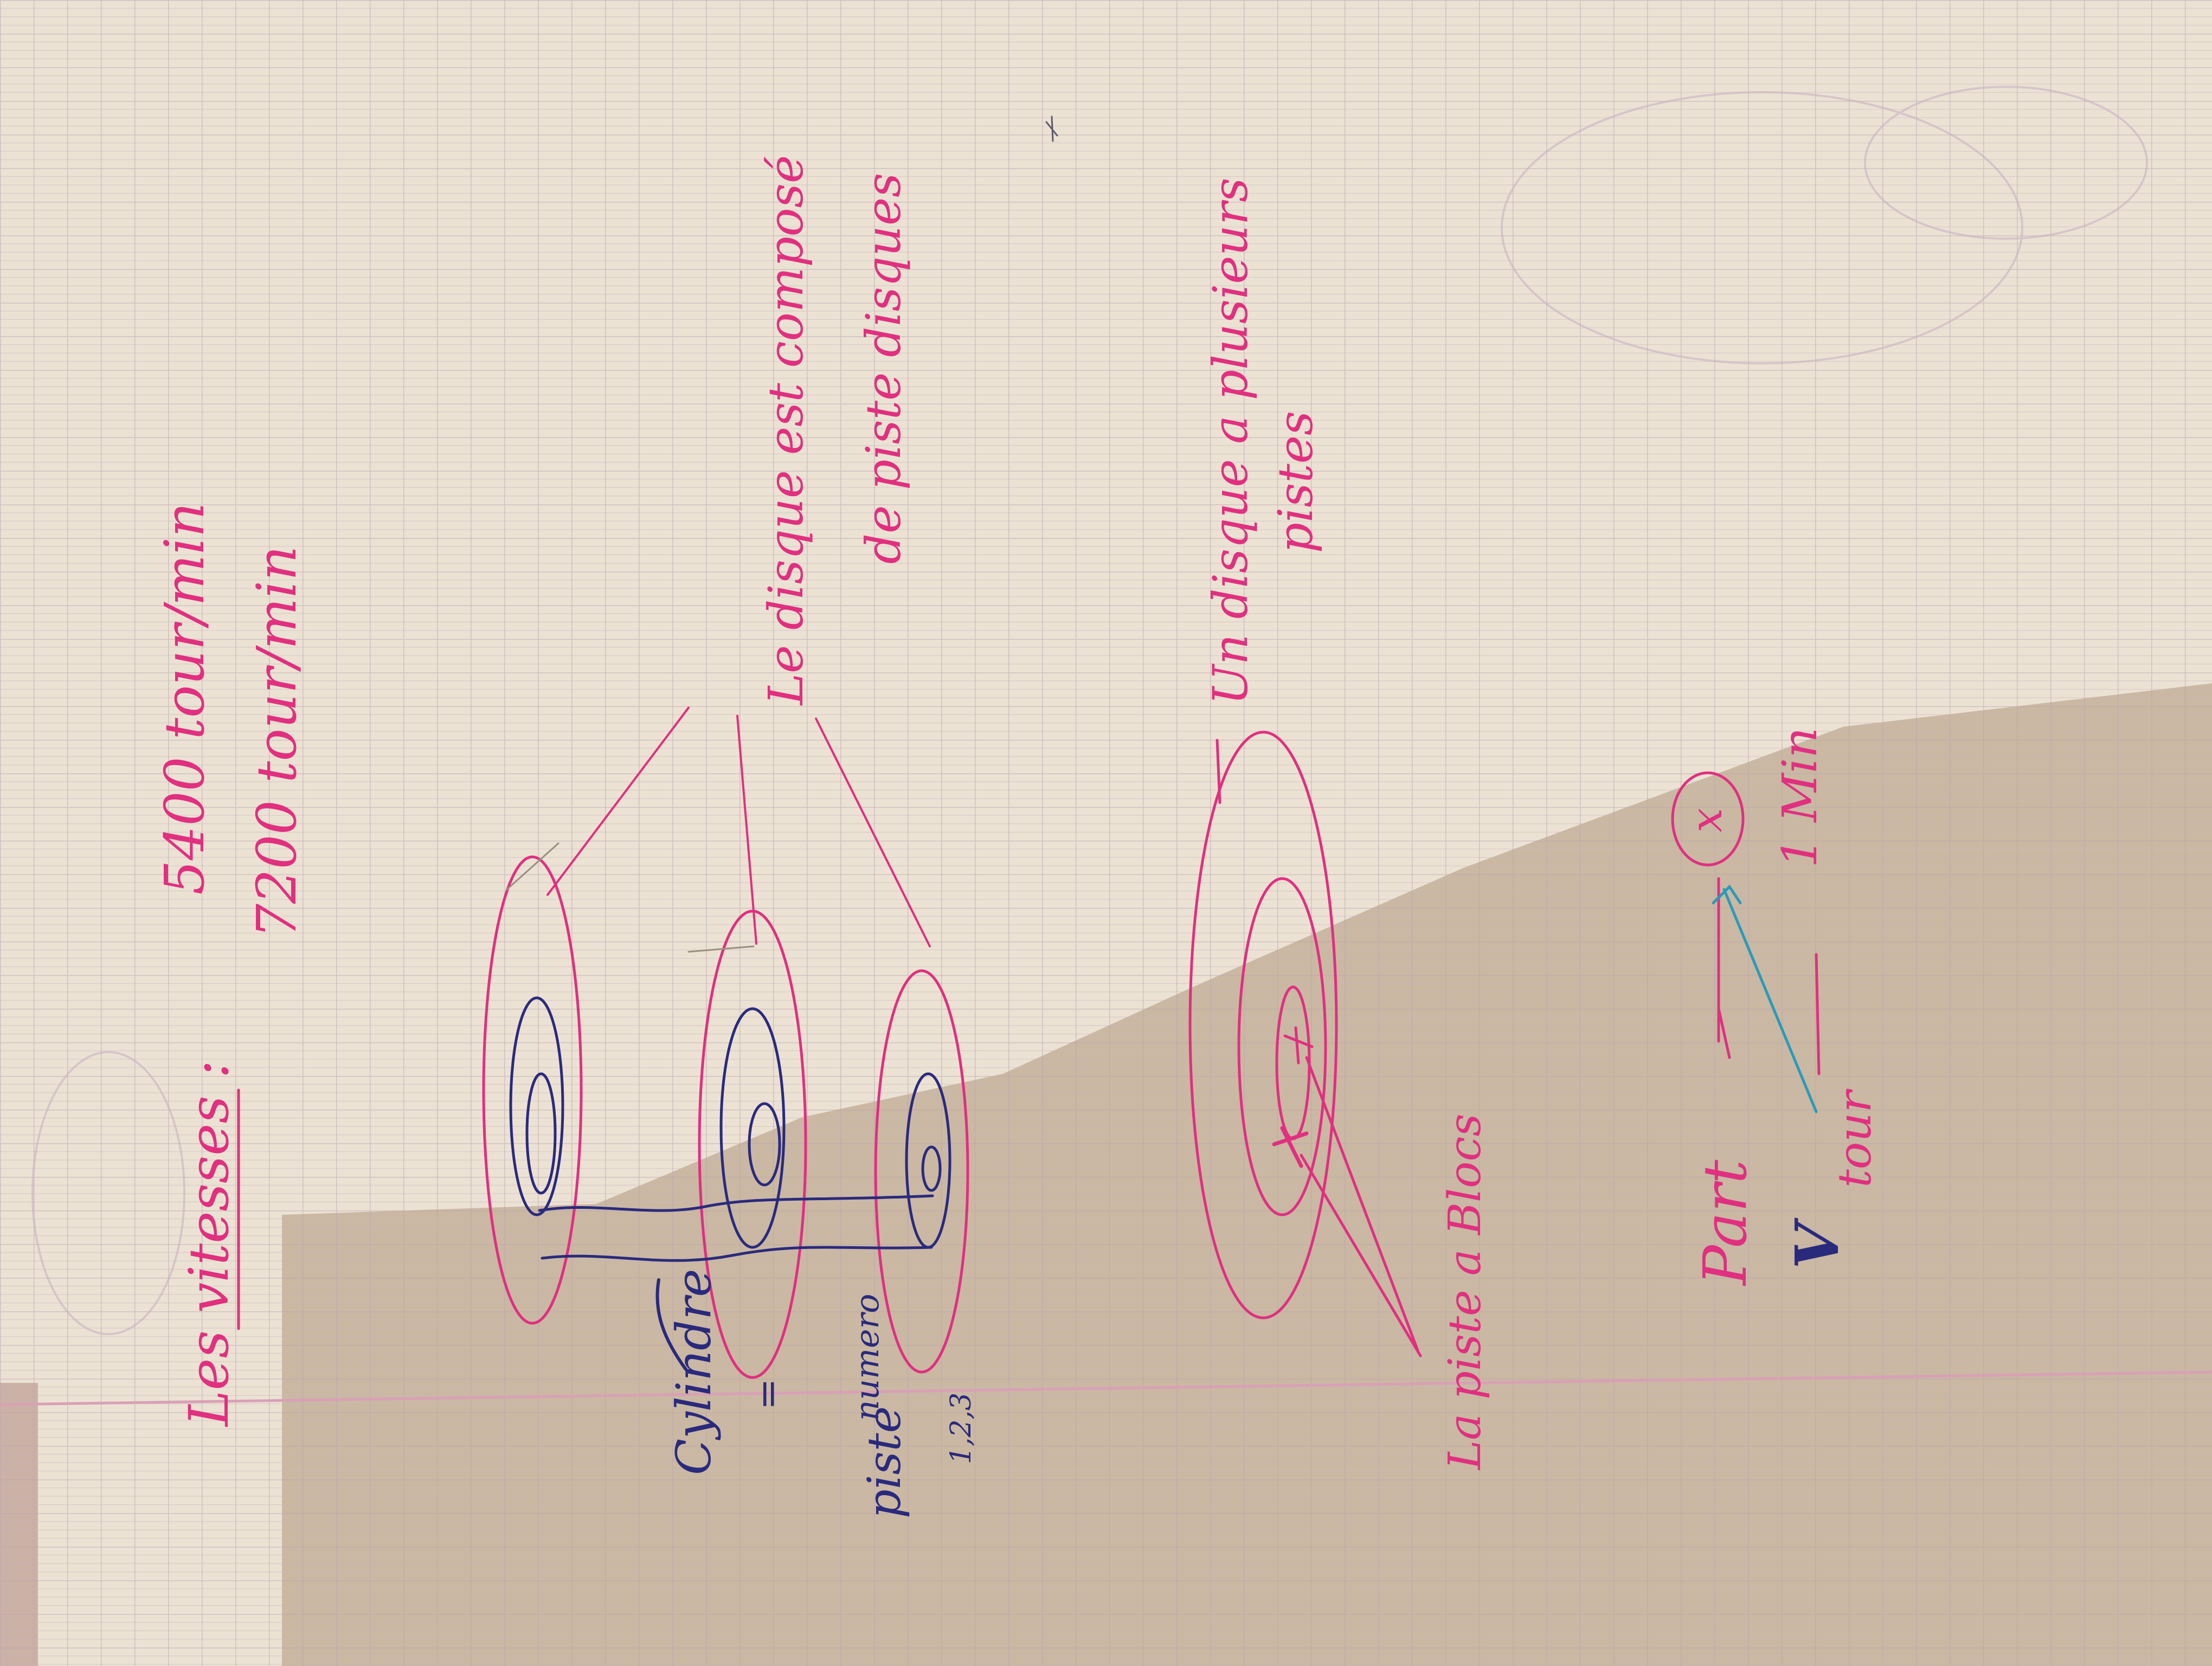  What do you see at coordinates (1800, 798) in the screenshot?
I see `rule-one-min-text: 1 Min` at bounding box center [1800, 798].